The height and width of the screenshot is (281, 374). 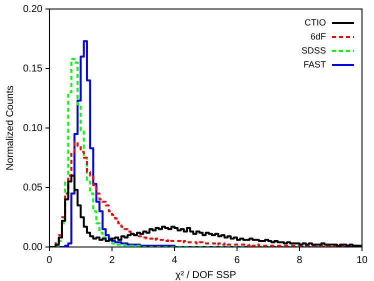 I want to click on x-tick-label: 8, so click(x=299, y=260).